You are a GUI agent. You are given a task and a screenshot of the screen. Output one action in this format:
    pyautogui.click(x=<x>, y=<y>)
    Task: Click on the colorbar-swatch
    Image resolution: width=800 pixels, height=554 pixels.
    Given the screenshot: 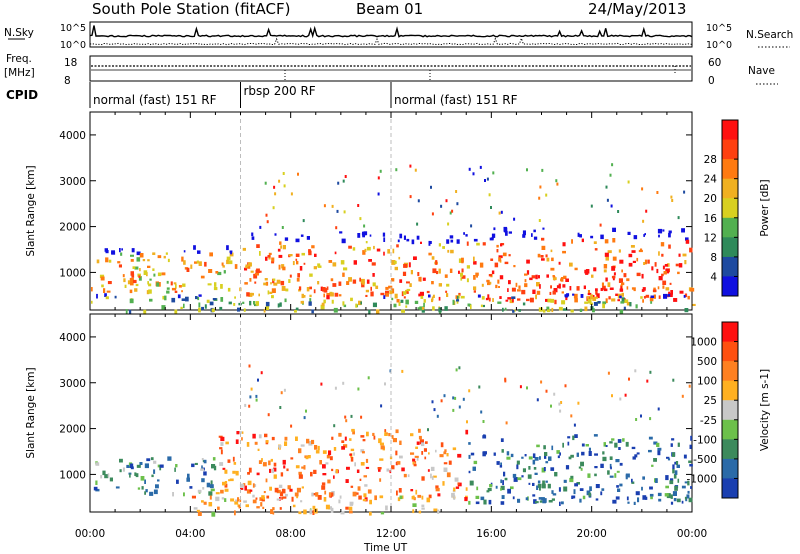 What is the action you would take?
    pyautogui.click(x=730, y=410)
    